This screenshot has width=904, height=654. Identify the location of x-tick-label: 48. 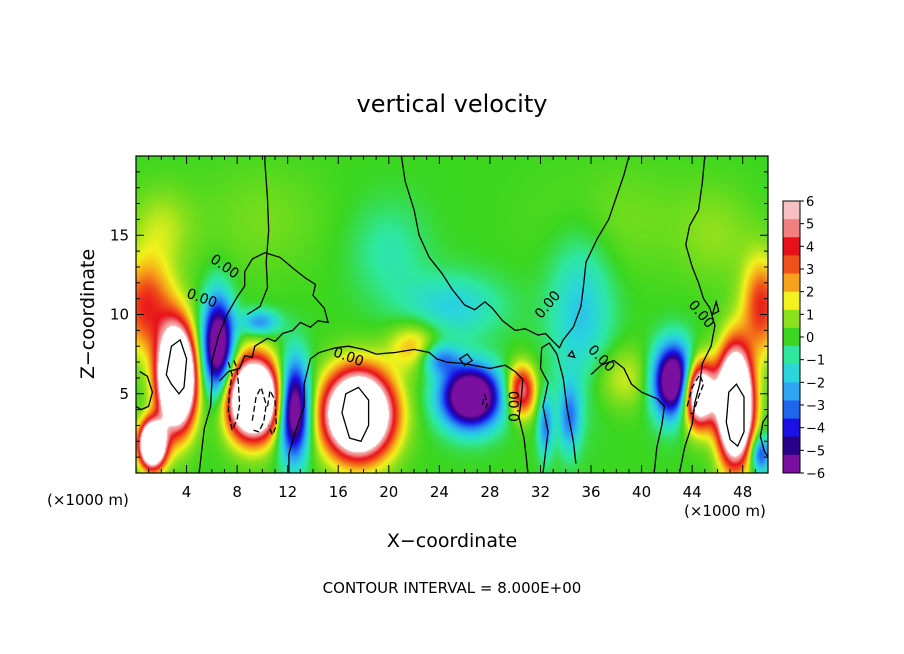
(742, 492).